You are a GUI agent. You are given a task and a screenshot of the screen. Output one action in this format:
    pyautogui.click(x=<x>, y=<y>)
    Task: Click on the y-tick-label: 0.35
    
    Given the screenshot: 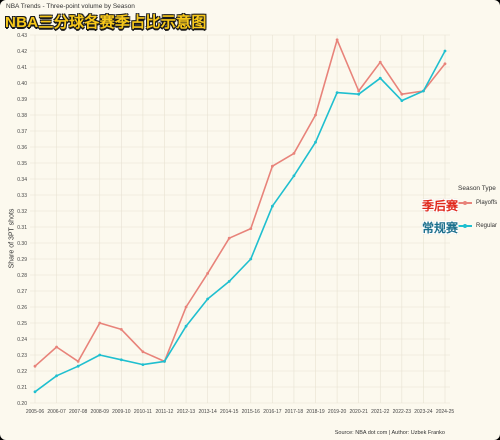 What is the action you would take?
    pyautogui.click(x=22, y=164)
    